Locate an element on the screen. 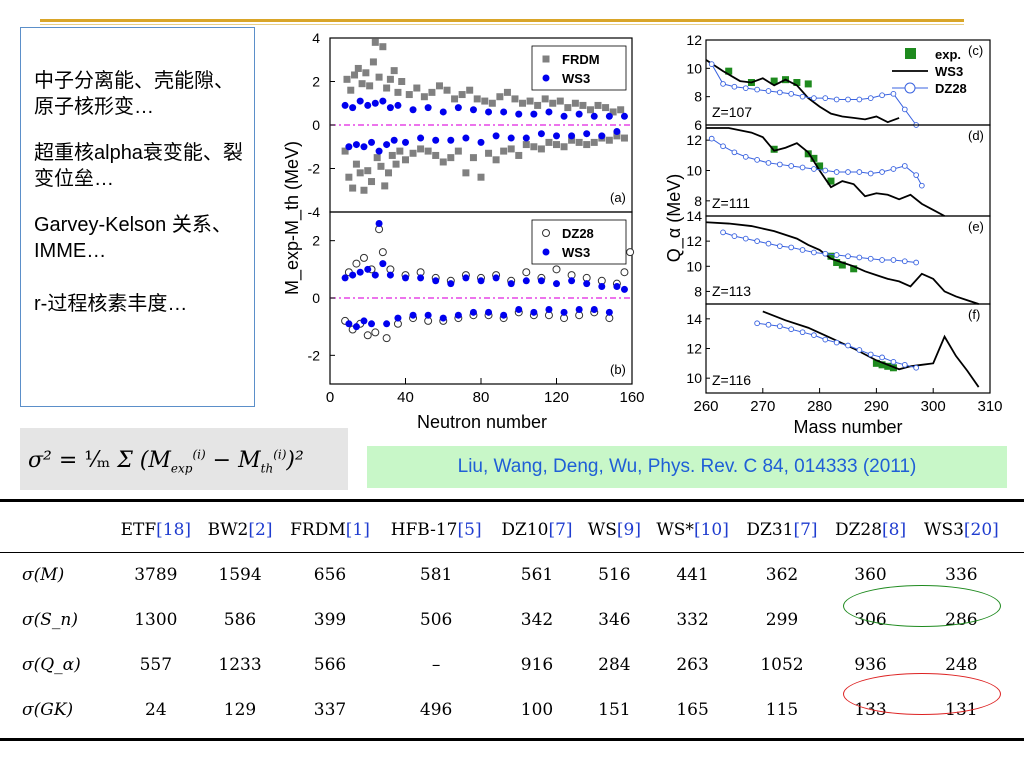 This screenshot has height=768, width=1024. y-tick-label: 8 is located at coordinates (698, 97).